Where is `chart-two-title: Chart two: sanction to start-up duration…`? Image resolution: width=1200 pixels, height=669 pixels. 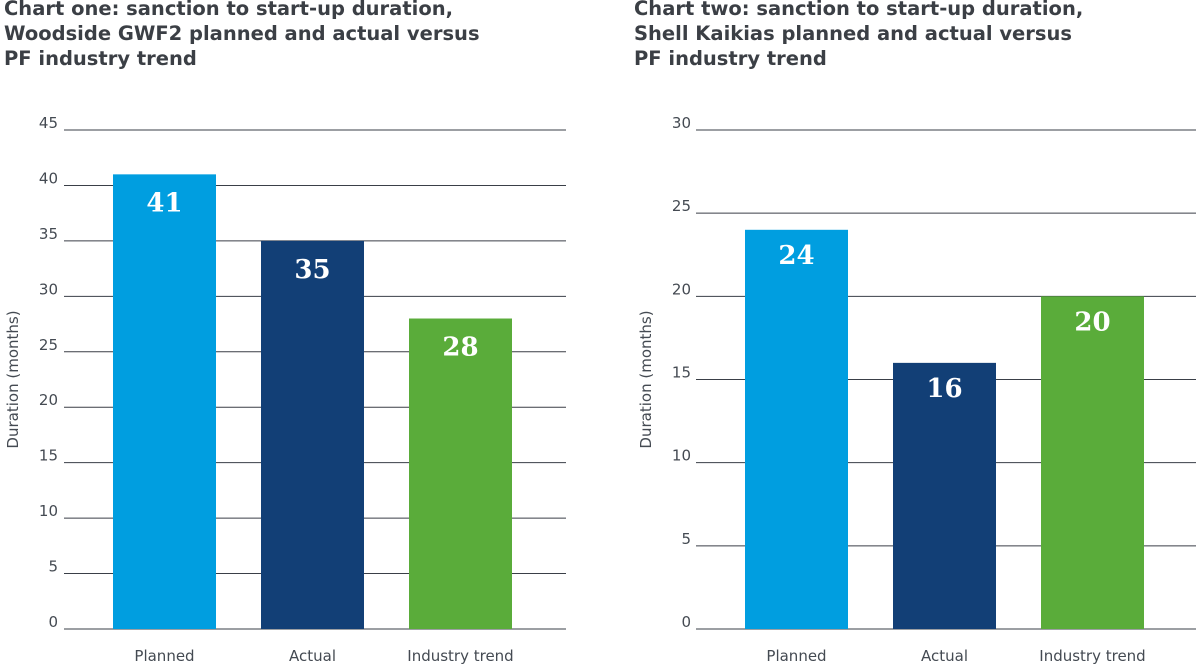
chart-two-title: Chart two: sanction to start-up duration… is located at coordinates (859, 35).